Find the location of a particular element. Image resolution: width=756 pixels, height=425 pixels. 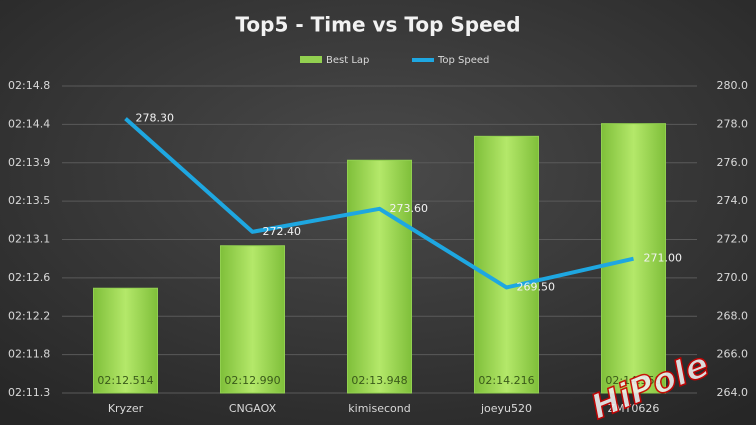

legend-swatch is located at coordinates (311, 59).